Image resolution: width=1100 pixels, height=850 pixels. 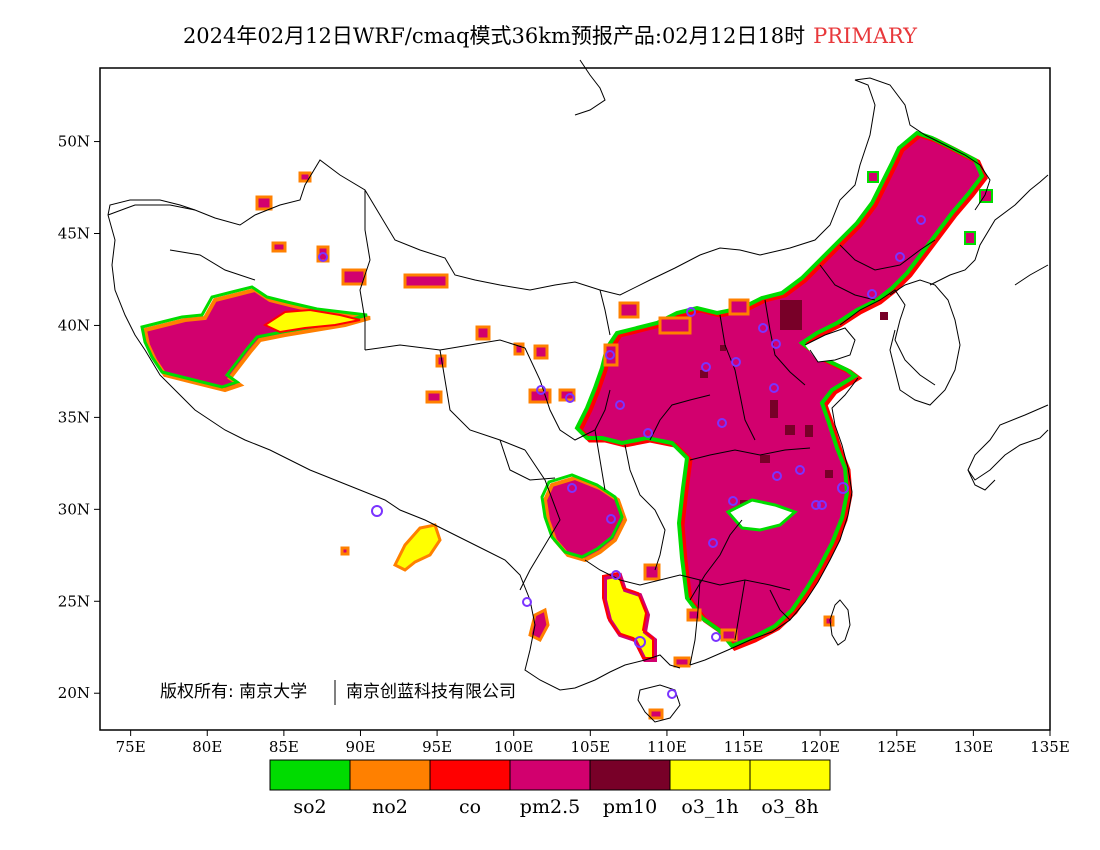 I want to click on title-tag: PRIMARY, so click(x=865, y=36).